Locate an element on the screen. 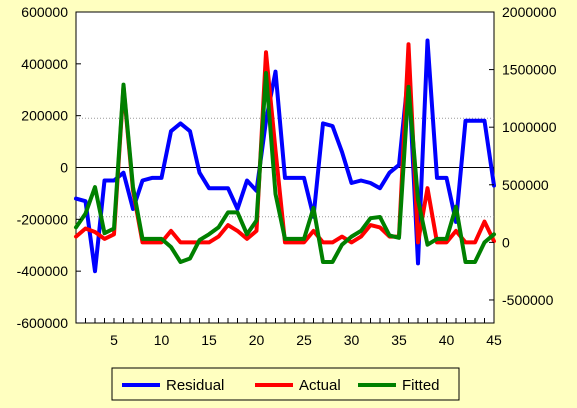 The width and height of the screenshot is (577, 408). right-axis: -500000 0 500000 1000000 1500000 2000000 is located at coordinates (523, 156).